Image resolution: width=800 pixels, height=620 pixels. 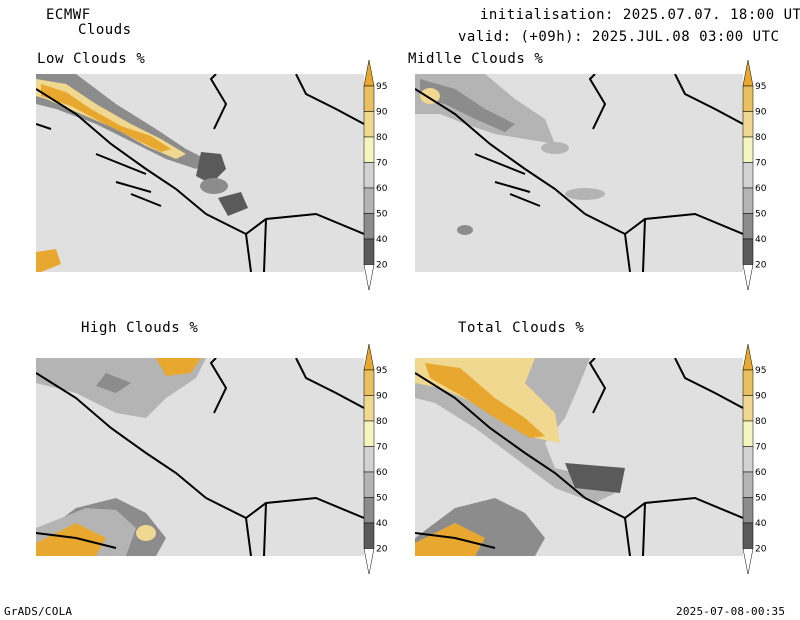 I want to click on colorbar-low: 95 90 80 70 60 50 40 20, so click(x=375, y=174).